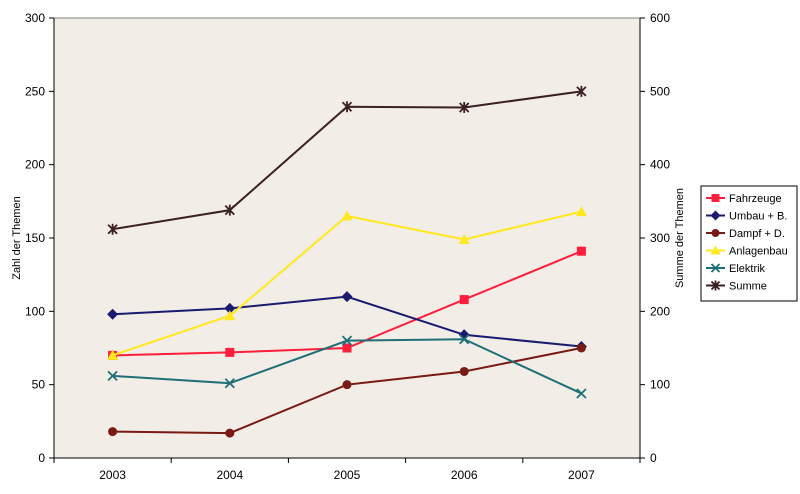 The width and height of the screenshot is (800, 494). I want to click on y-tick-label-right: 600, so click(660, 18).